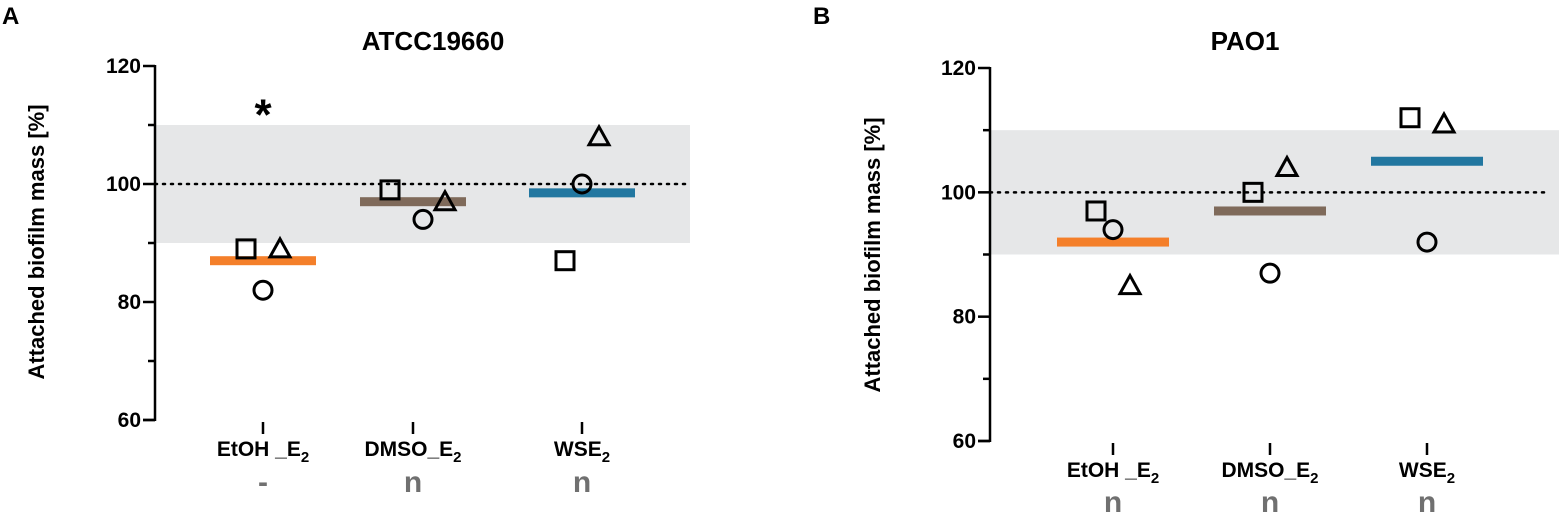 The width and height of the screenshot is (1559, 515). Describe the element at coordinates (263, 482) in the screenshot. I see `significance-label: -` at that location.